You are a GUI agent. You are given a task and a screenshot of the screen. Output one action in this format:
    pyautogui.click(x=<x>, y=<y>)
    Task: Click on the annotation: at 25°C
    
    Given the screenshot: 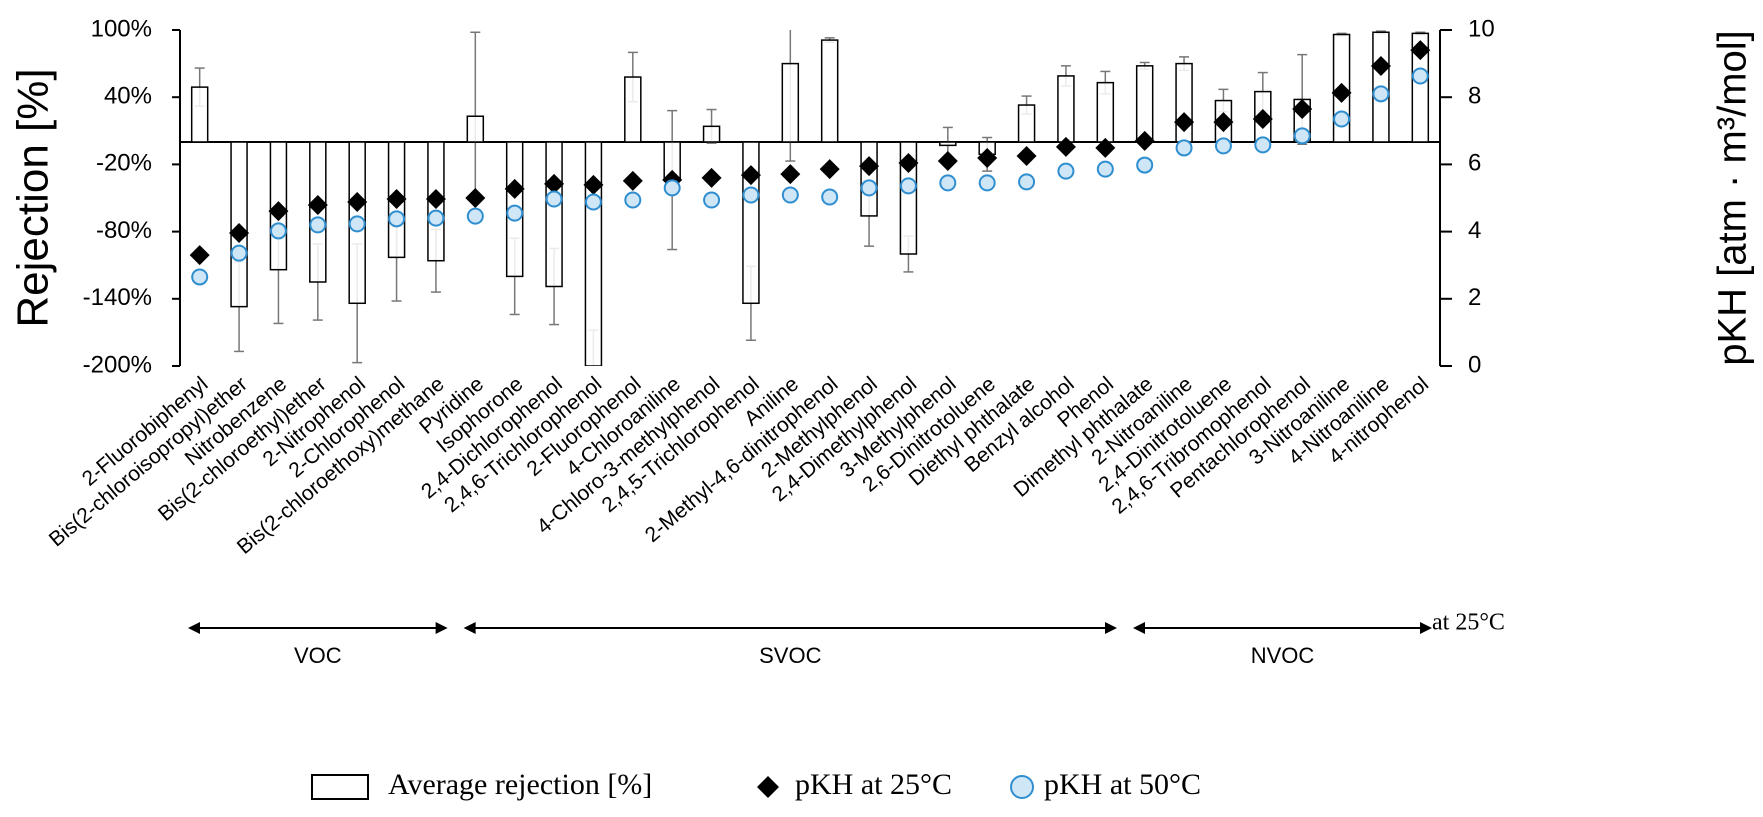 What is the action you would take?
    pyautogui.click(x=1468, y=623)
    